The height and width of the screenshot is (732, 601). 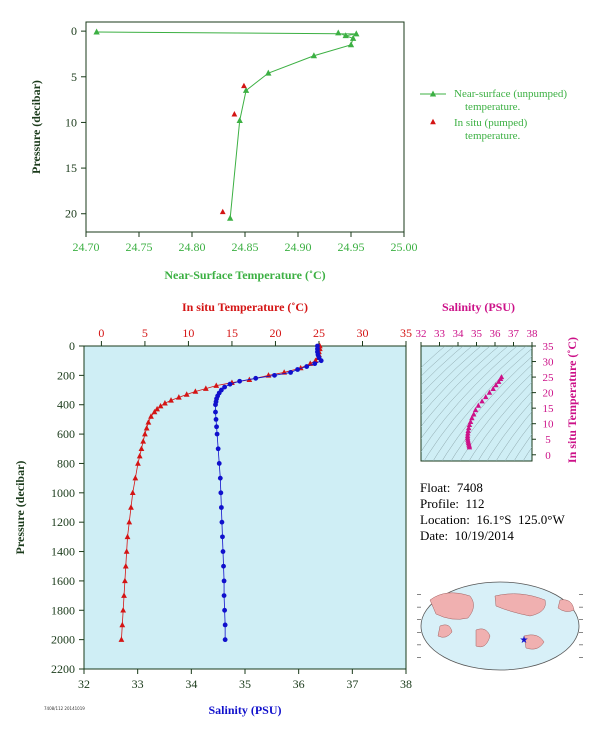 I want to click on temp-tick-label: 25, so click(x=319, y=333).